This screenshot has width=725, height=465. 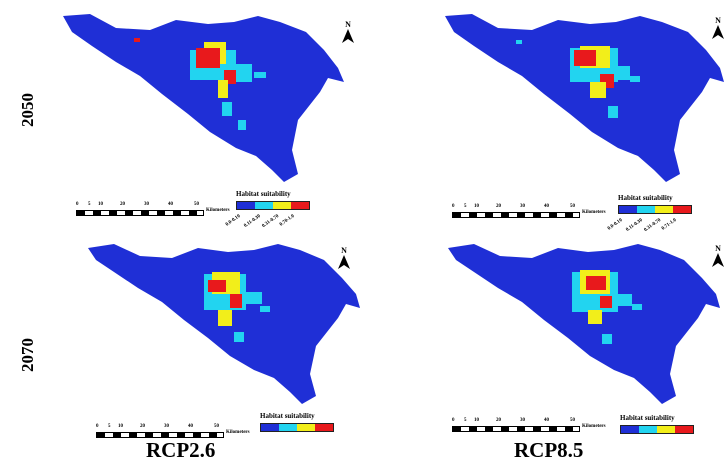 I want to click on column-label-rcp26: RCP2.6, so click(x=181, y=450).